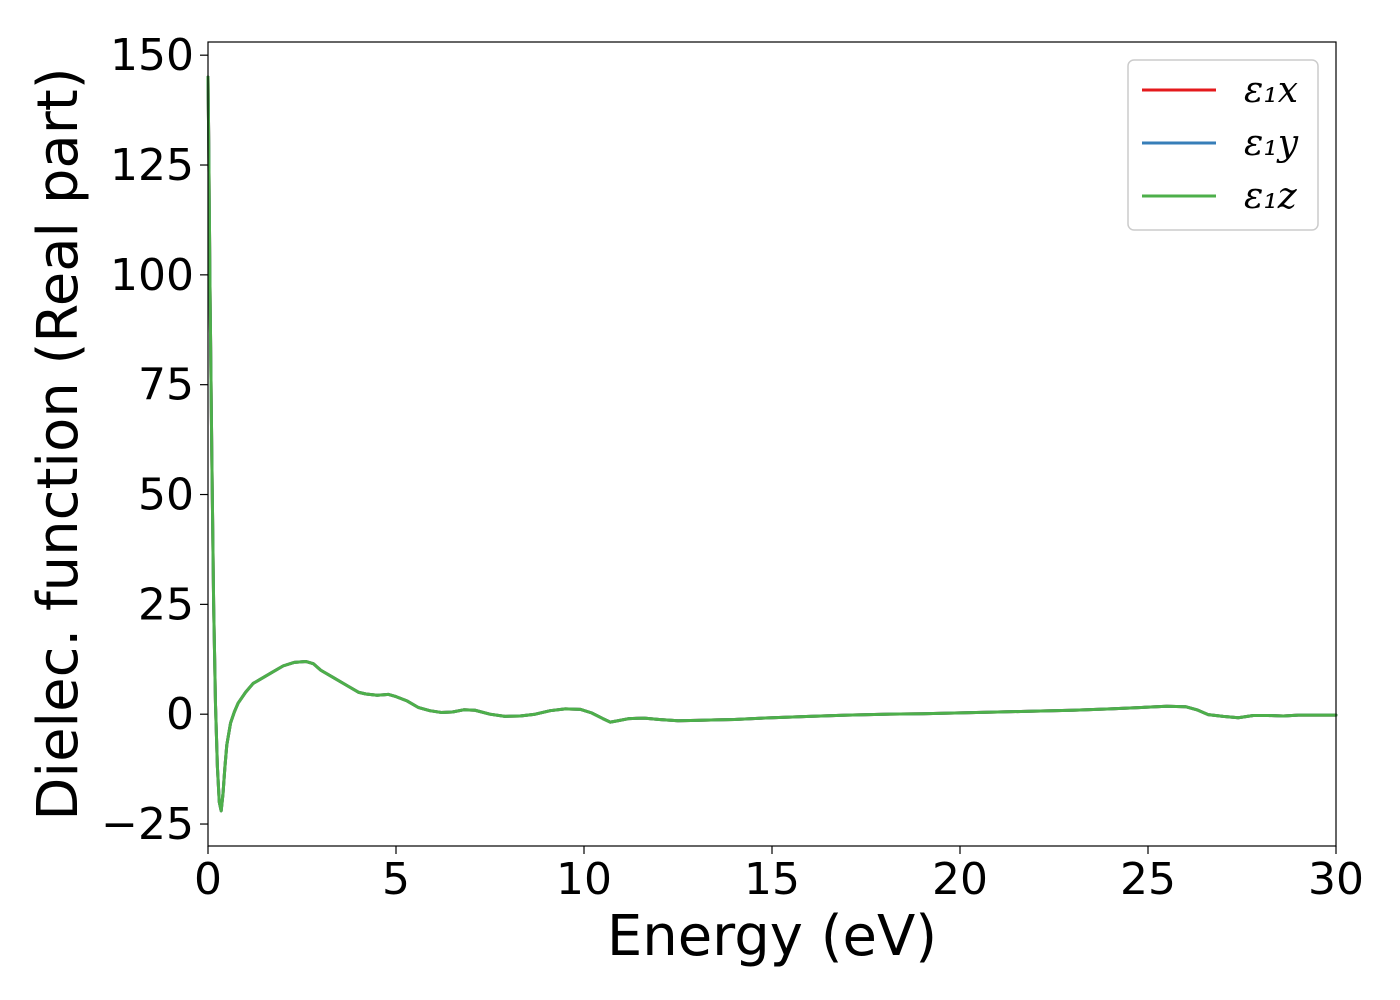 This screenshot has height=1000, width=1400. Describe the element at coordinates (584, 879) in the screenshot. I see `x-tick-label: 10` at that location.